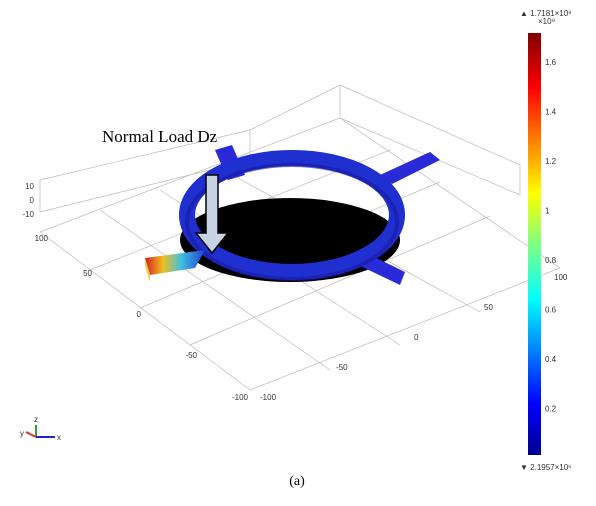  Describe the element at coordinates (342, 367) in the screenshot. I see `x-tick-label: -50` at that location.